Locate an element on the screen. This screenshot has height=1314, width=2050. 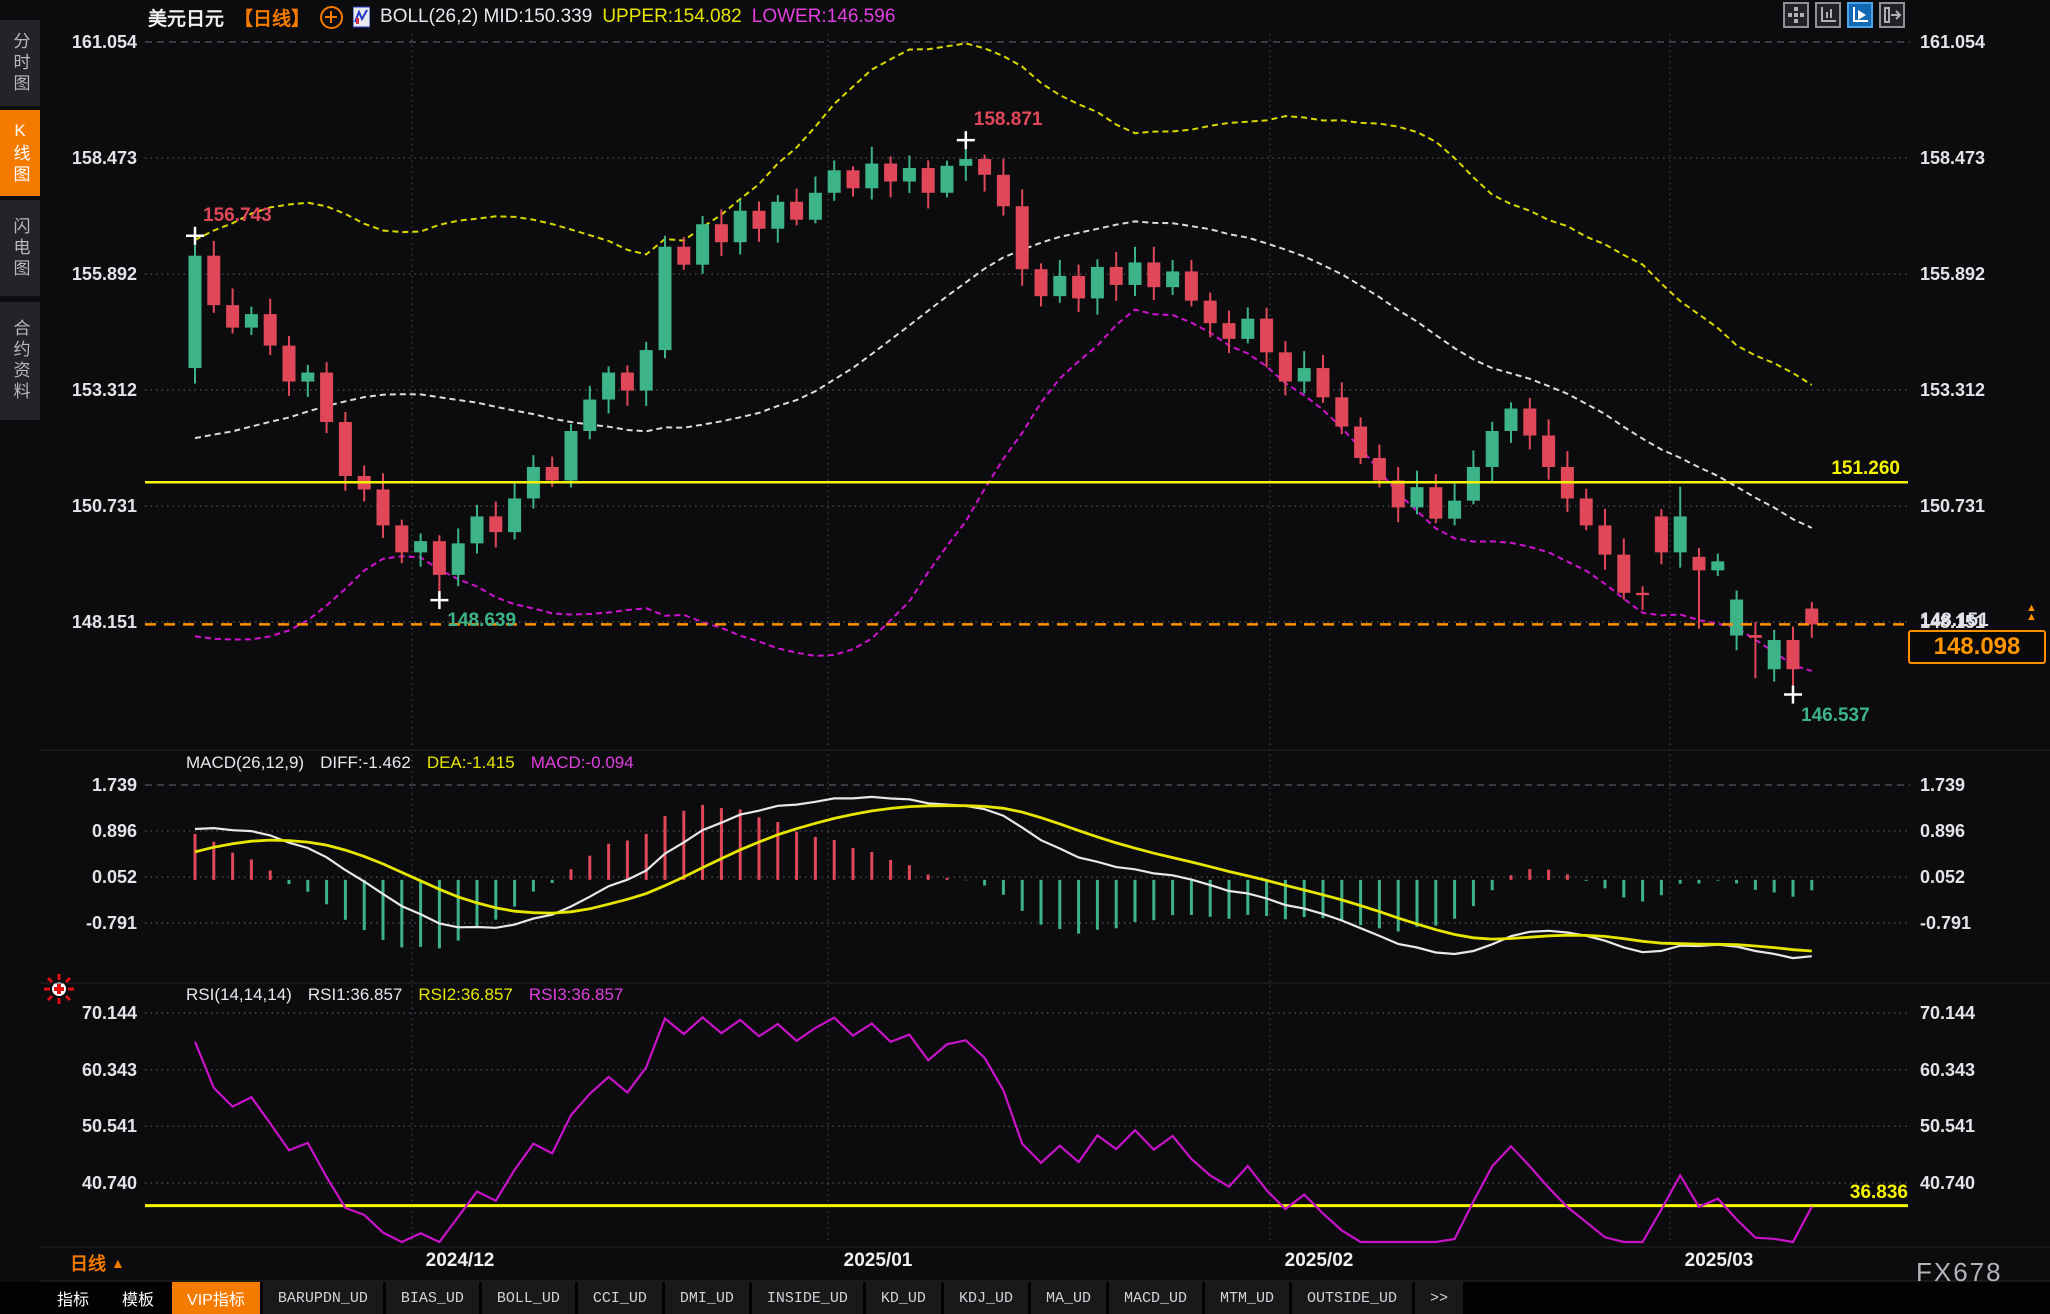
period-label: 日线 is located at coordinates (88, 1264).